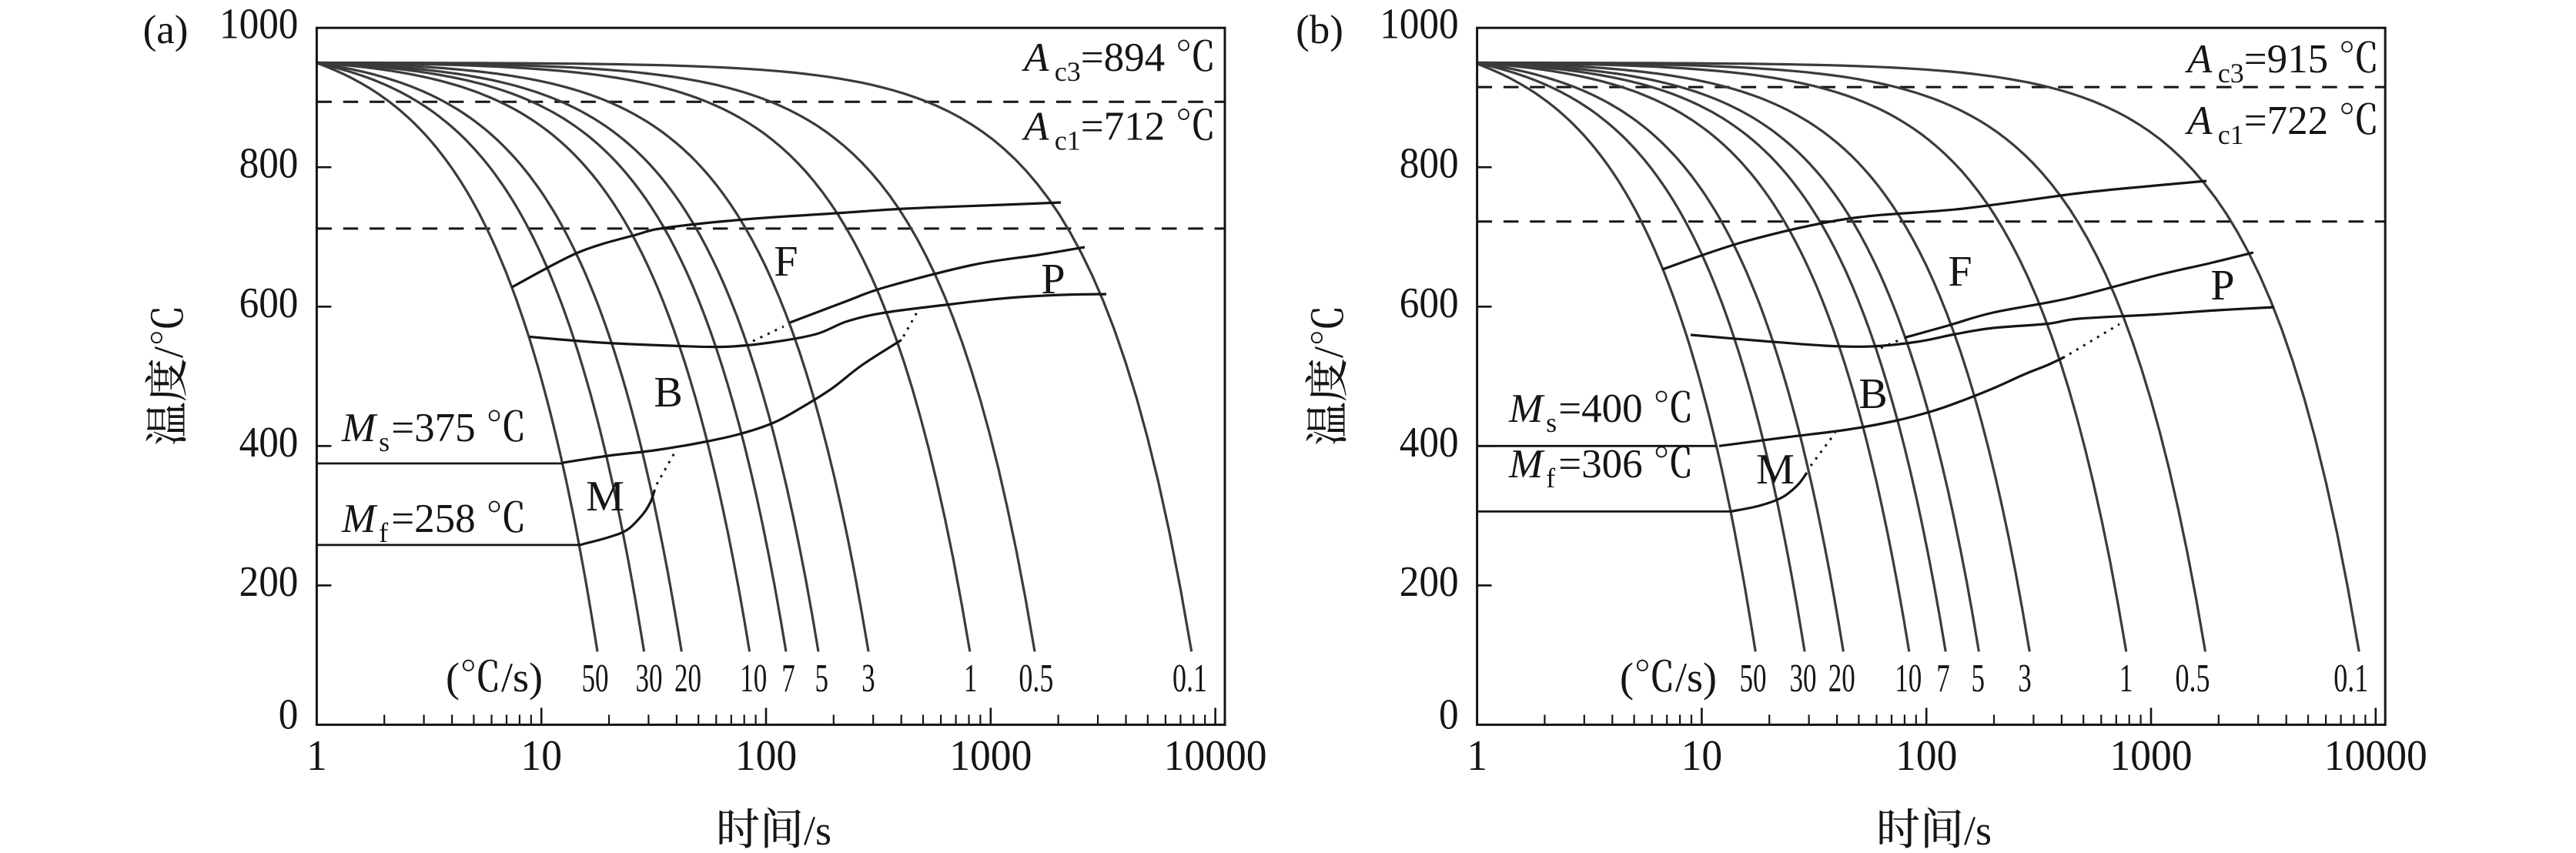 This screenshot has height=853, width=2576. What do you see at coordinates (1128, 127) in the screenshot?
I see `svg-text: =712` at bounding box center [1128, 127].